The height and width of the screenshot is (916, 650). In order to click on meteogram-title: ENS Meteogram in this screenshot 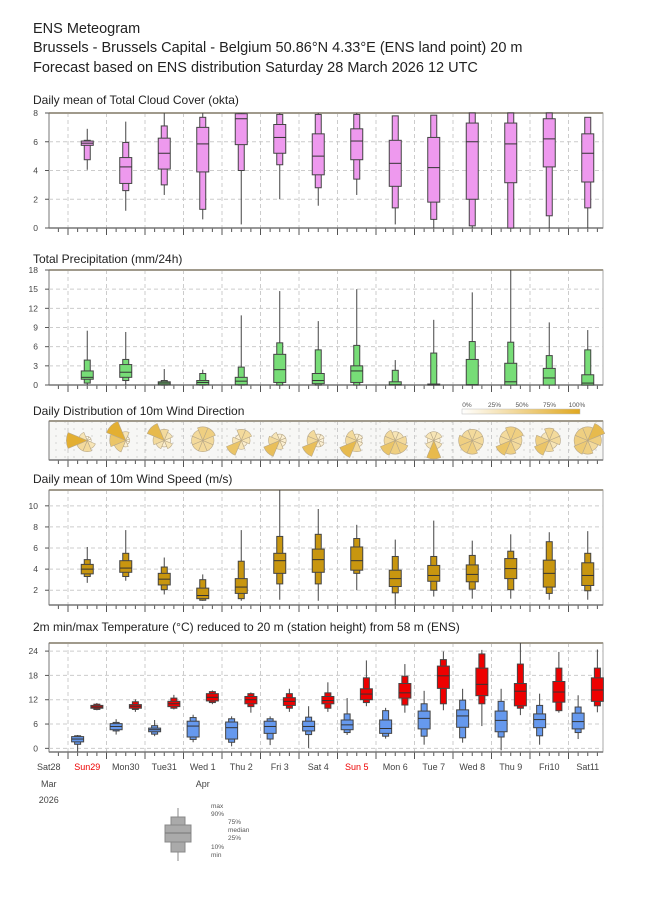, I will do `click(87, 29)`.